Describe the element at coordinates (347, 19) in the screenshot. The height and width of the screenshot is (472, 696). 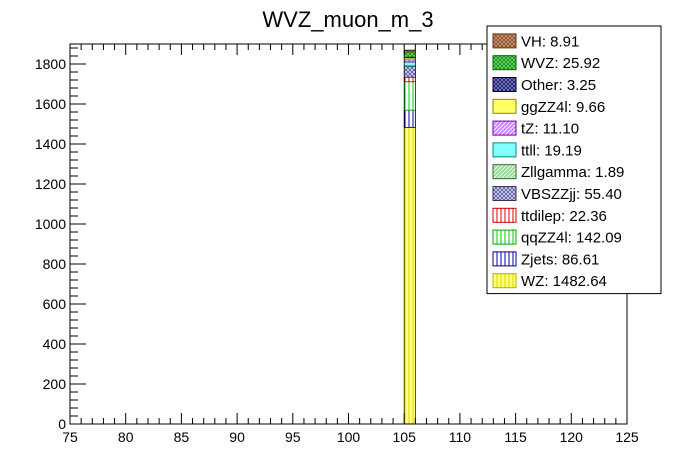
I see `chart-title: WVZ_muon_m_3` at that location.